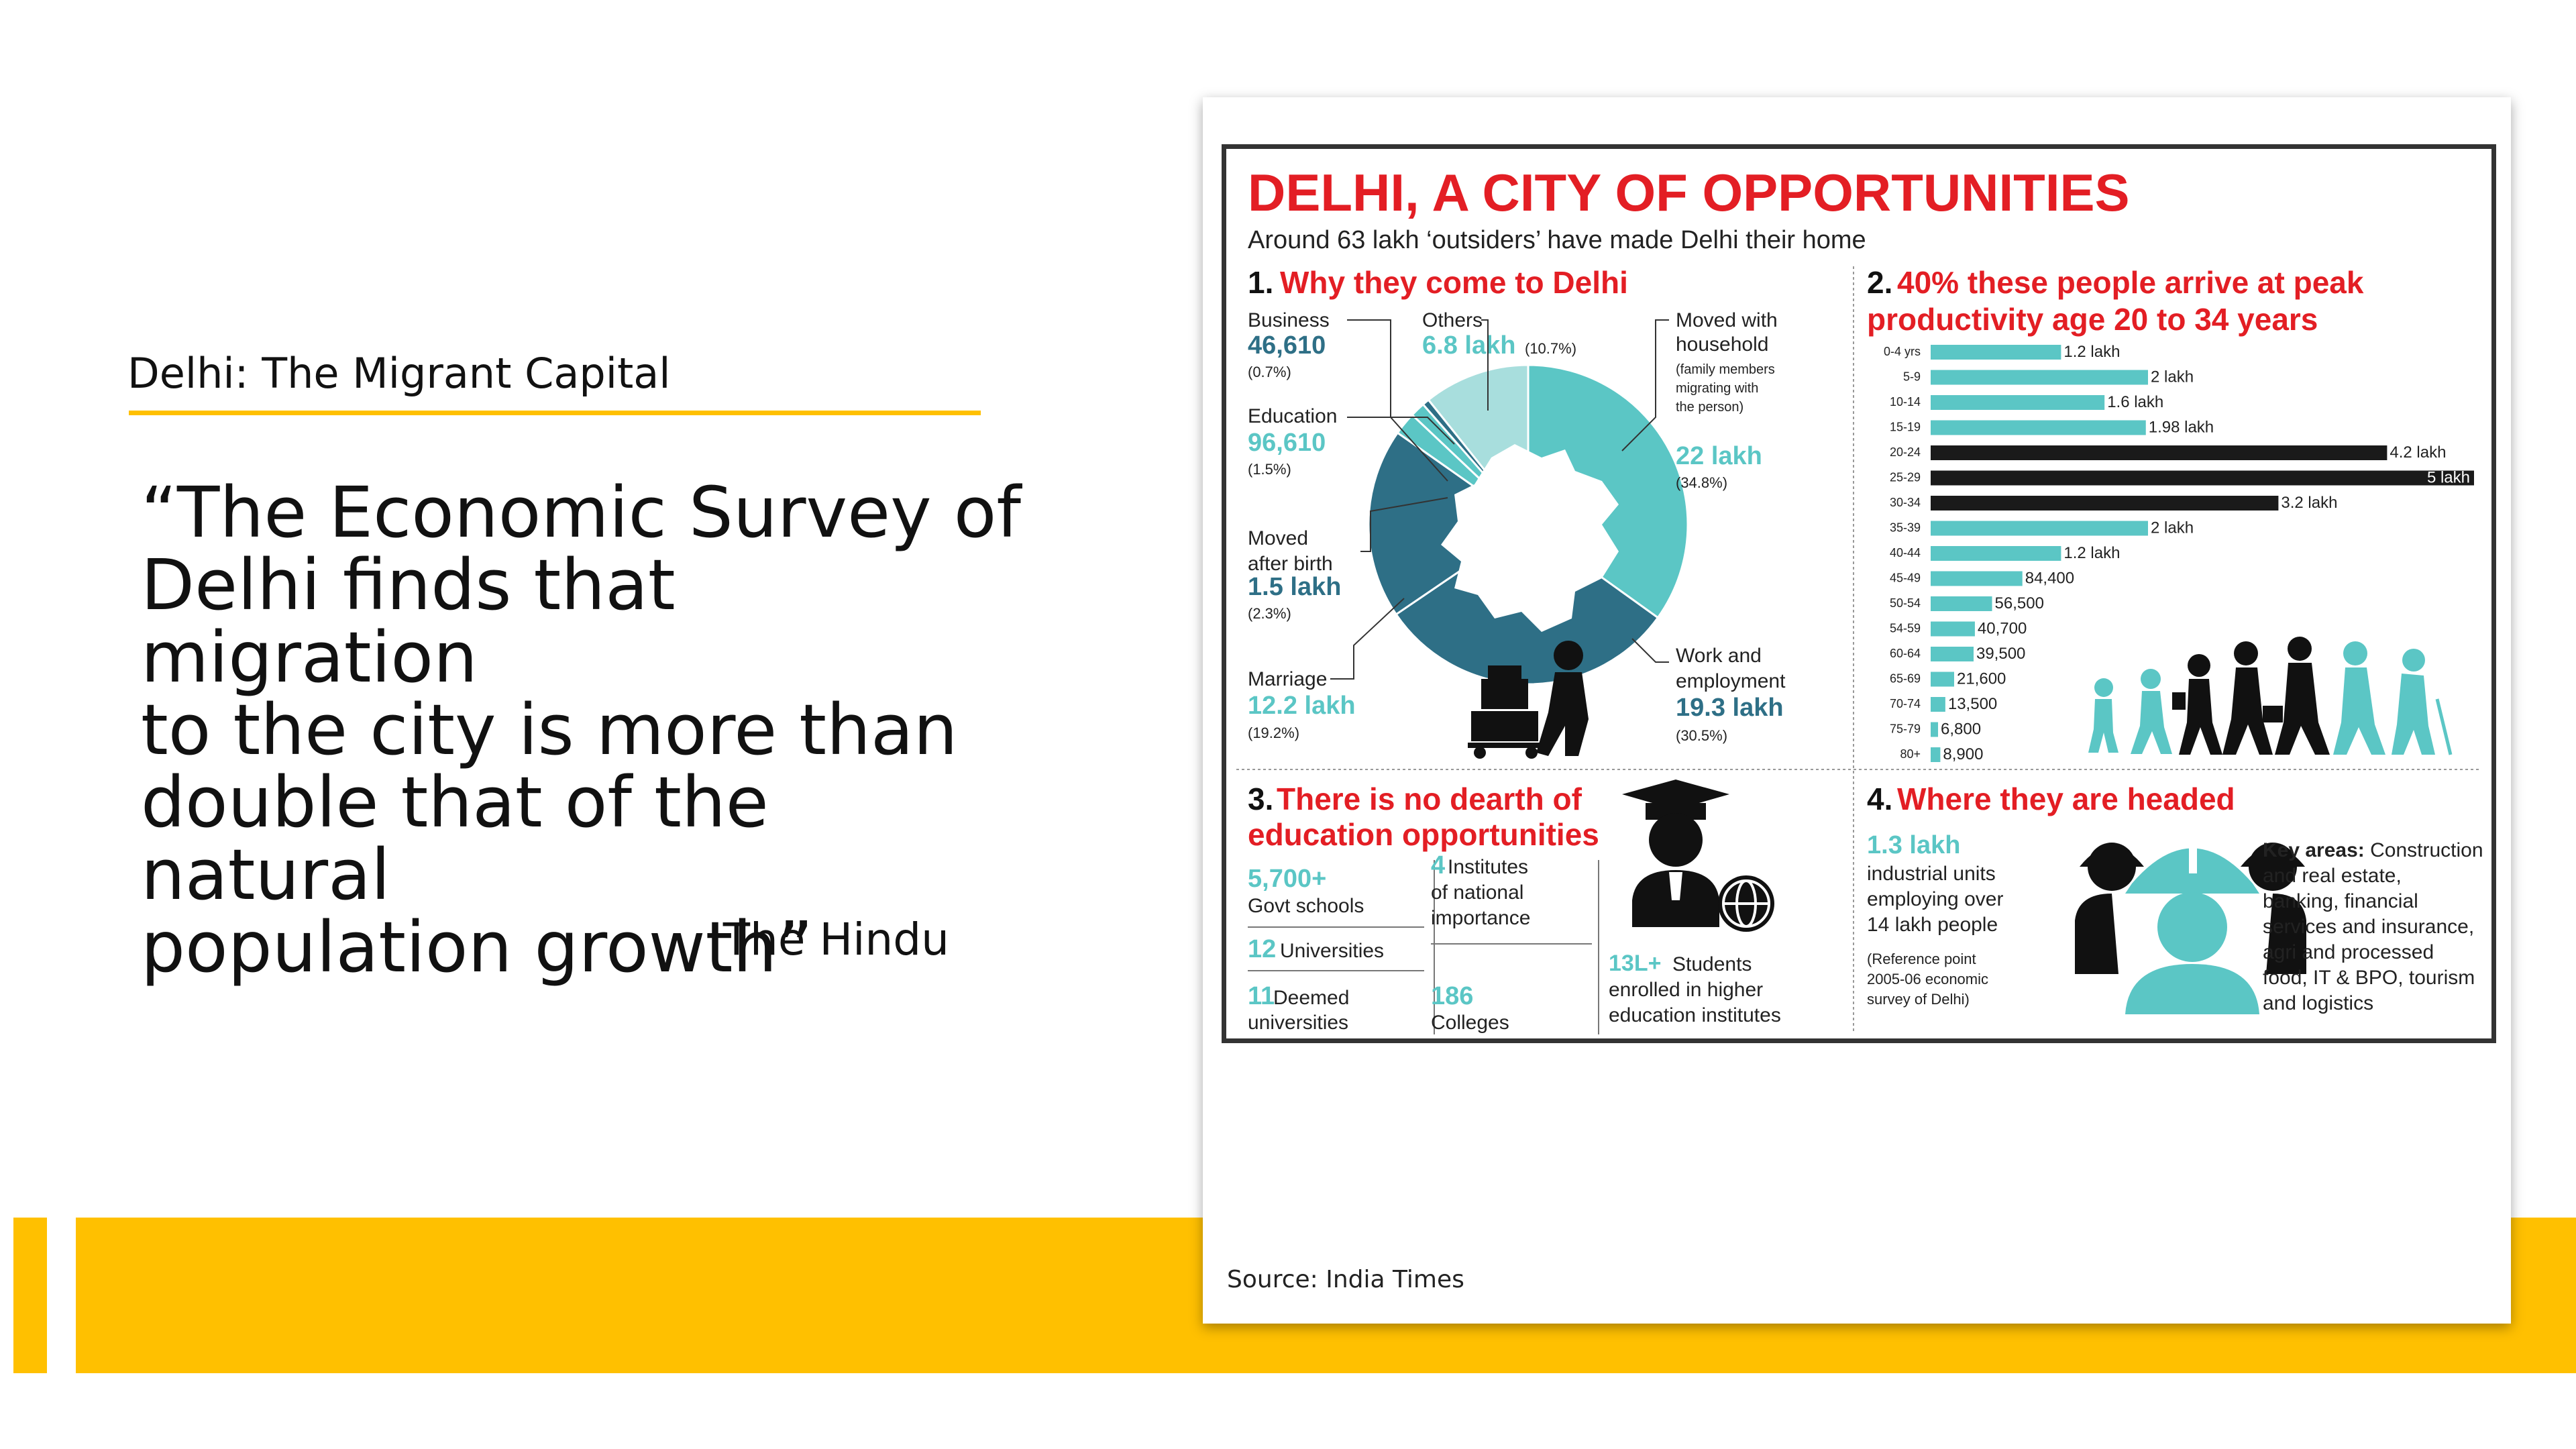  I want to click on delhi-map-icon, so click(1530, 538).